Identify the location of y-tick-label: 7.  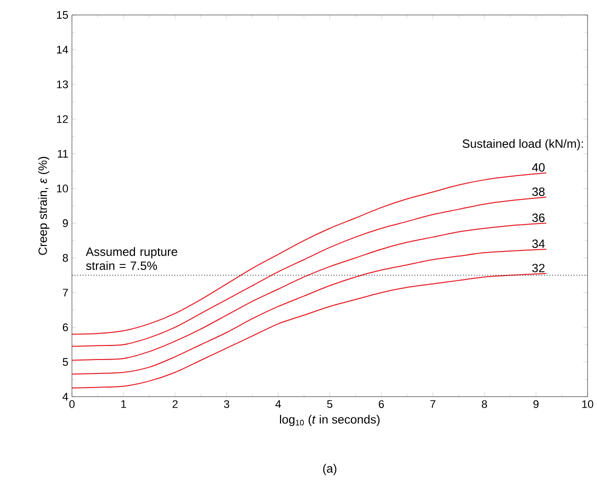
(65, 293).